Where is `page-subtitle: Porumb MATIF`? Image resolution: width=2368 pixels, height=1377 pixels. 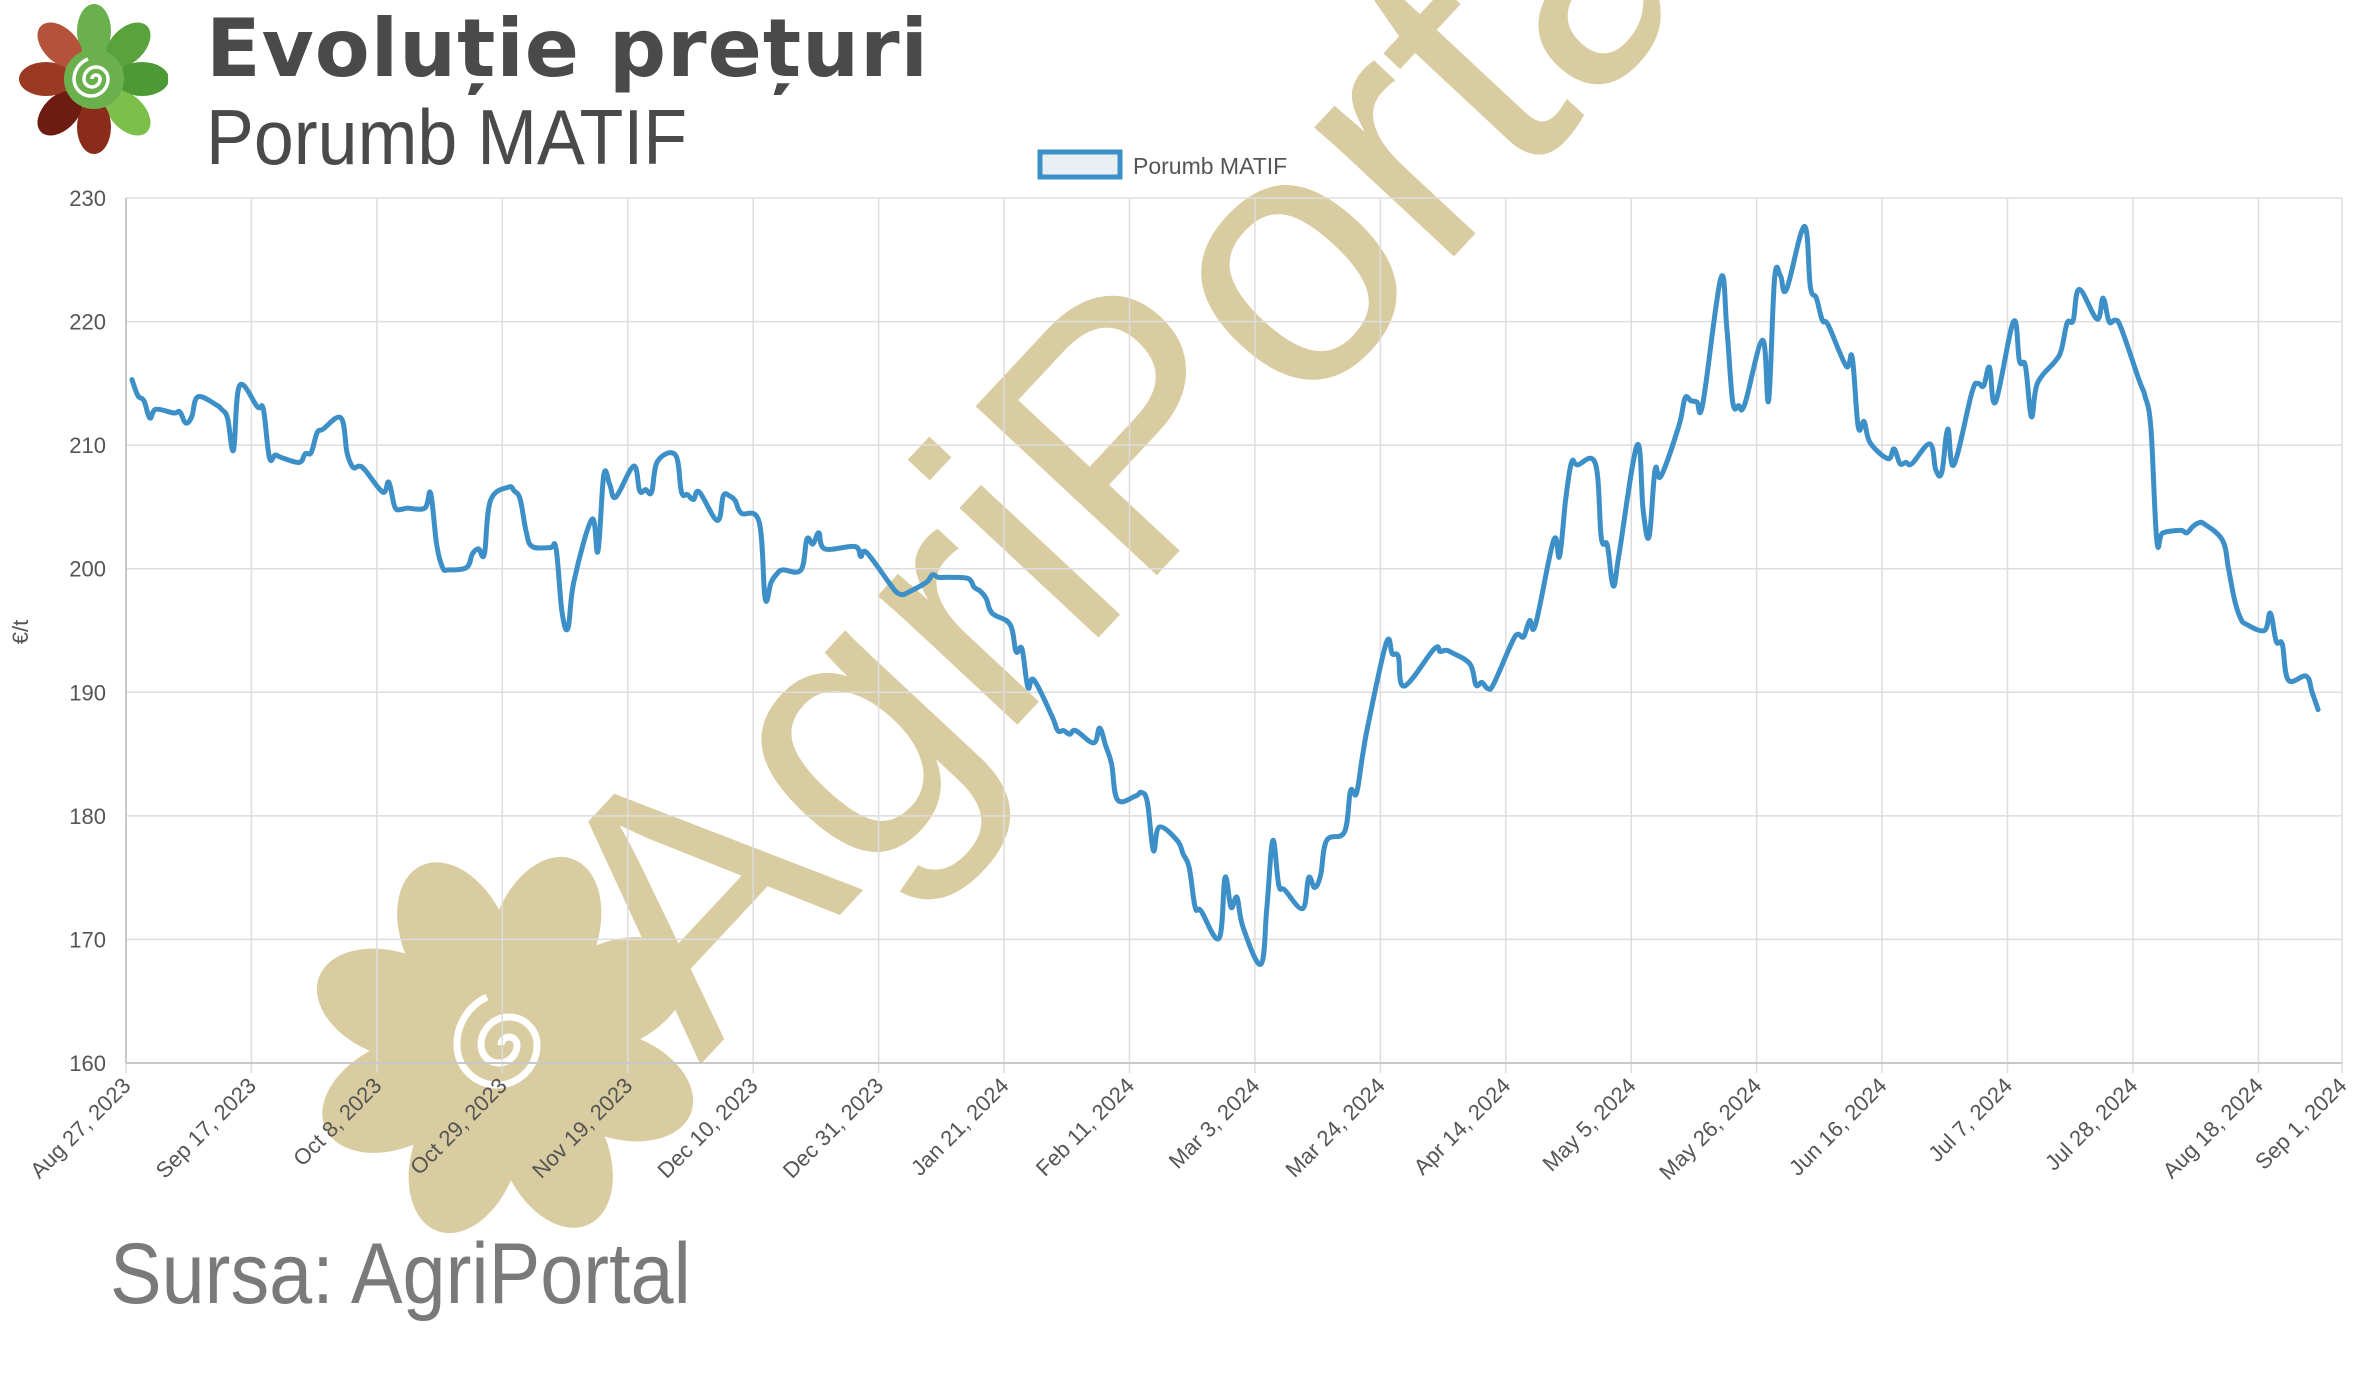 page-subtitle: Porumb MATIF is located at coordinates (447, 137).